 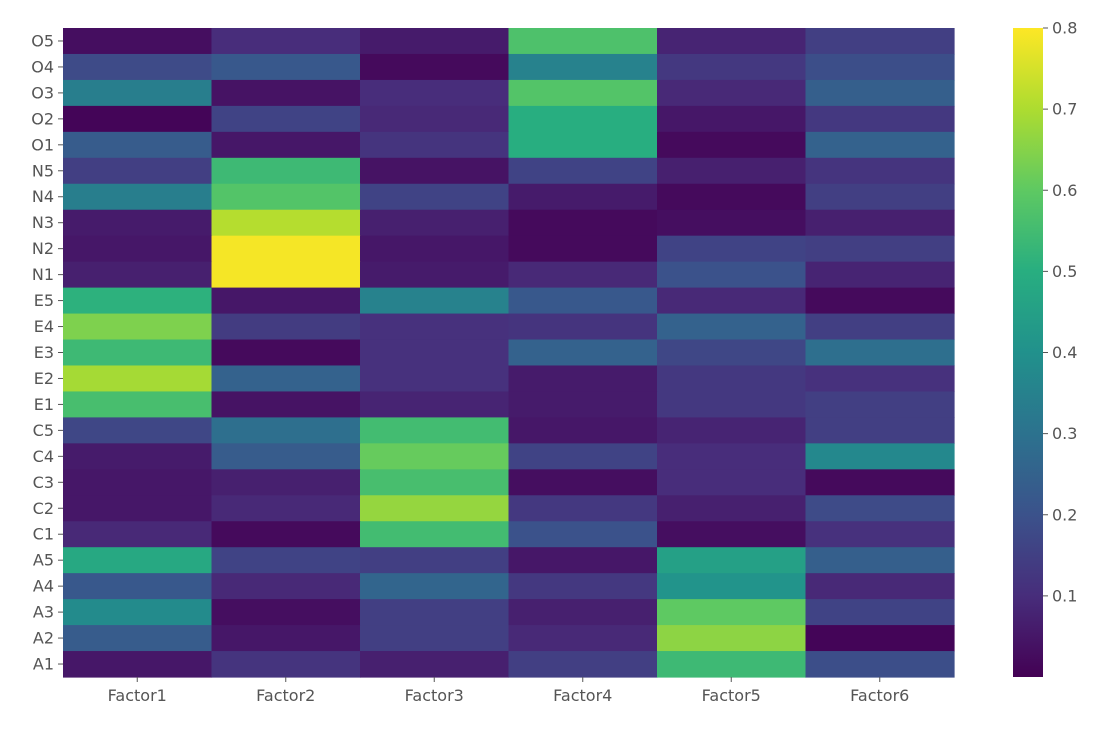 I want to click on x-tick-label: Factor1, so click(x=137, y=695).